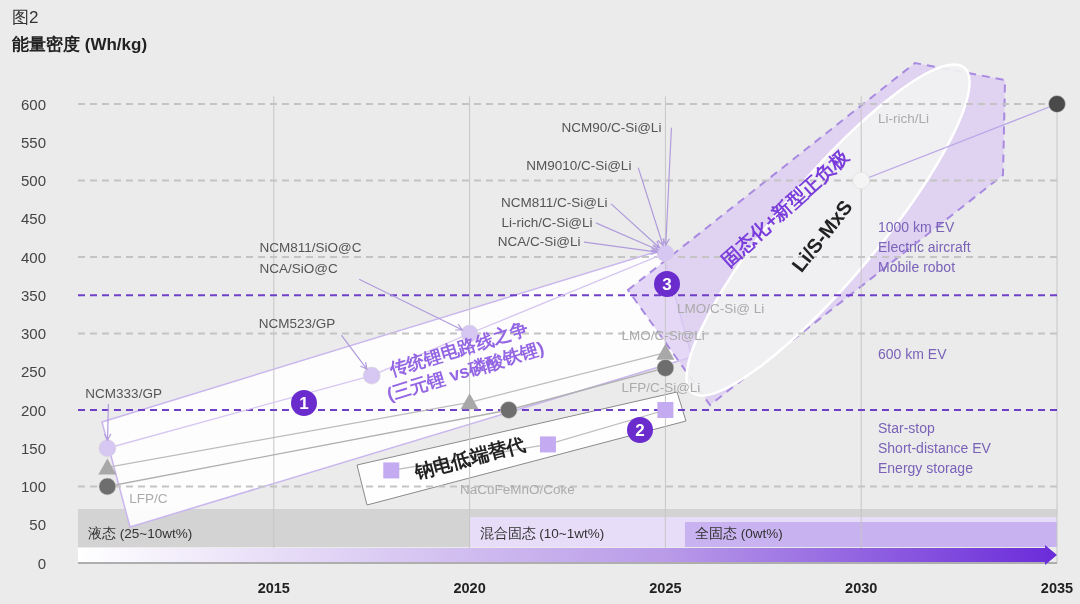 This screenshot has height=604, width=1080. Describe the element at coordinates (25, 17) in the screenshot. I see `chart-title: 图2` at that location.